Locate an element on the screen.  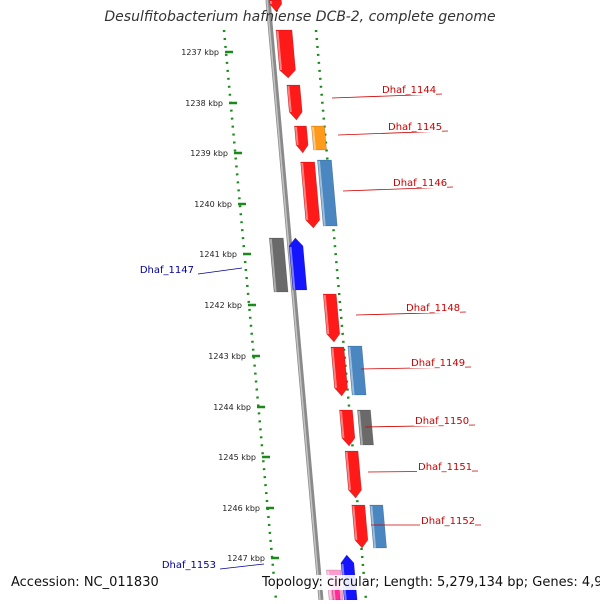
ruler-label: 1247 kbp is located at coordinates (246, 558).